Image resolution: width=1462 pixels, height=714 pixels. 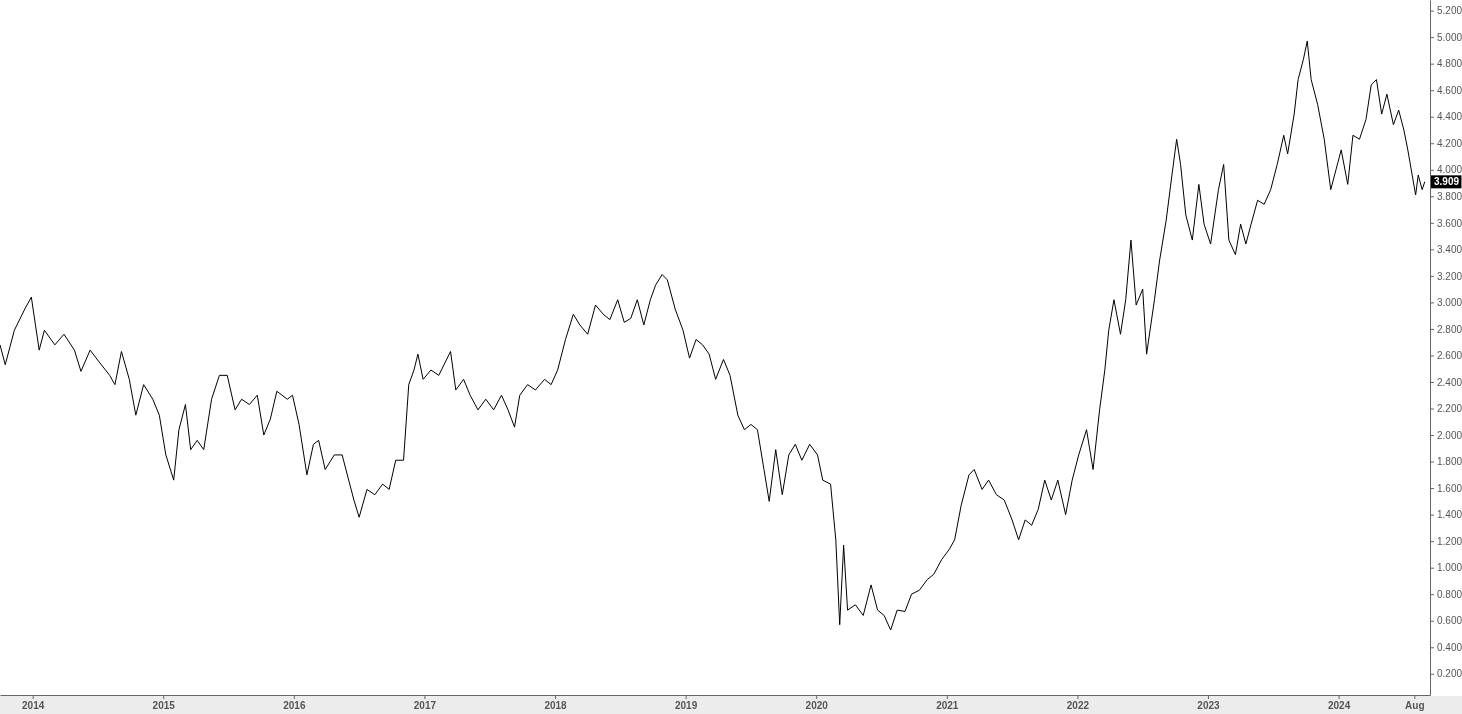 I want to click on annotation: 3.909, so click(x=1447, y=182).